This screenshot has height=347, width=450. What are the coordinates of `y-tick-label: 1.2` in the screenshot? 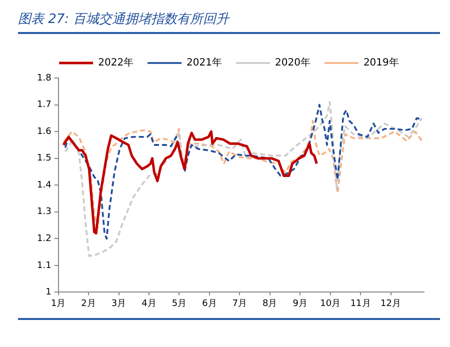 It's located at (44, 239).